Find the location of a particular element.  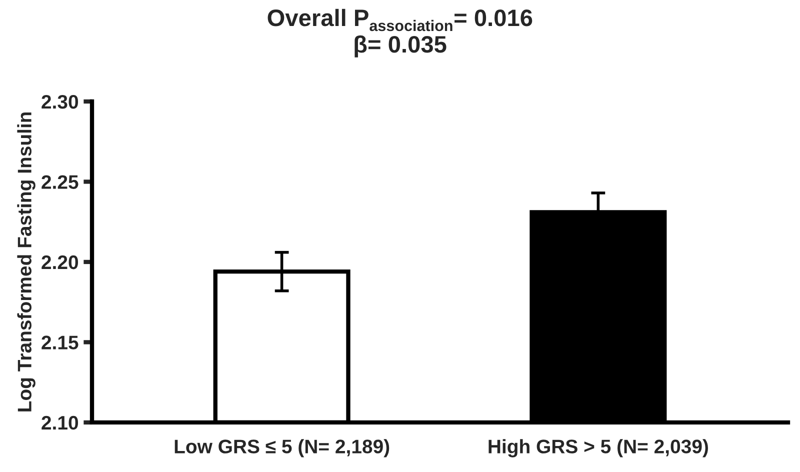

y-axis-title: Log Transformed Fasting Insulin is located at coordinates (26, 262).